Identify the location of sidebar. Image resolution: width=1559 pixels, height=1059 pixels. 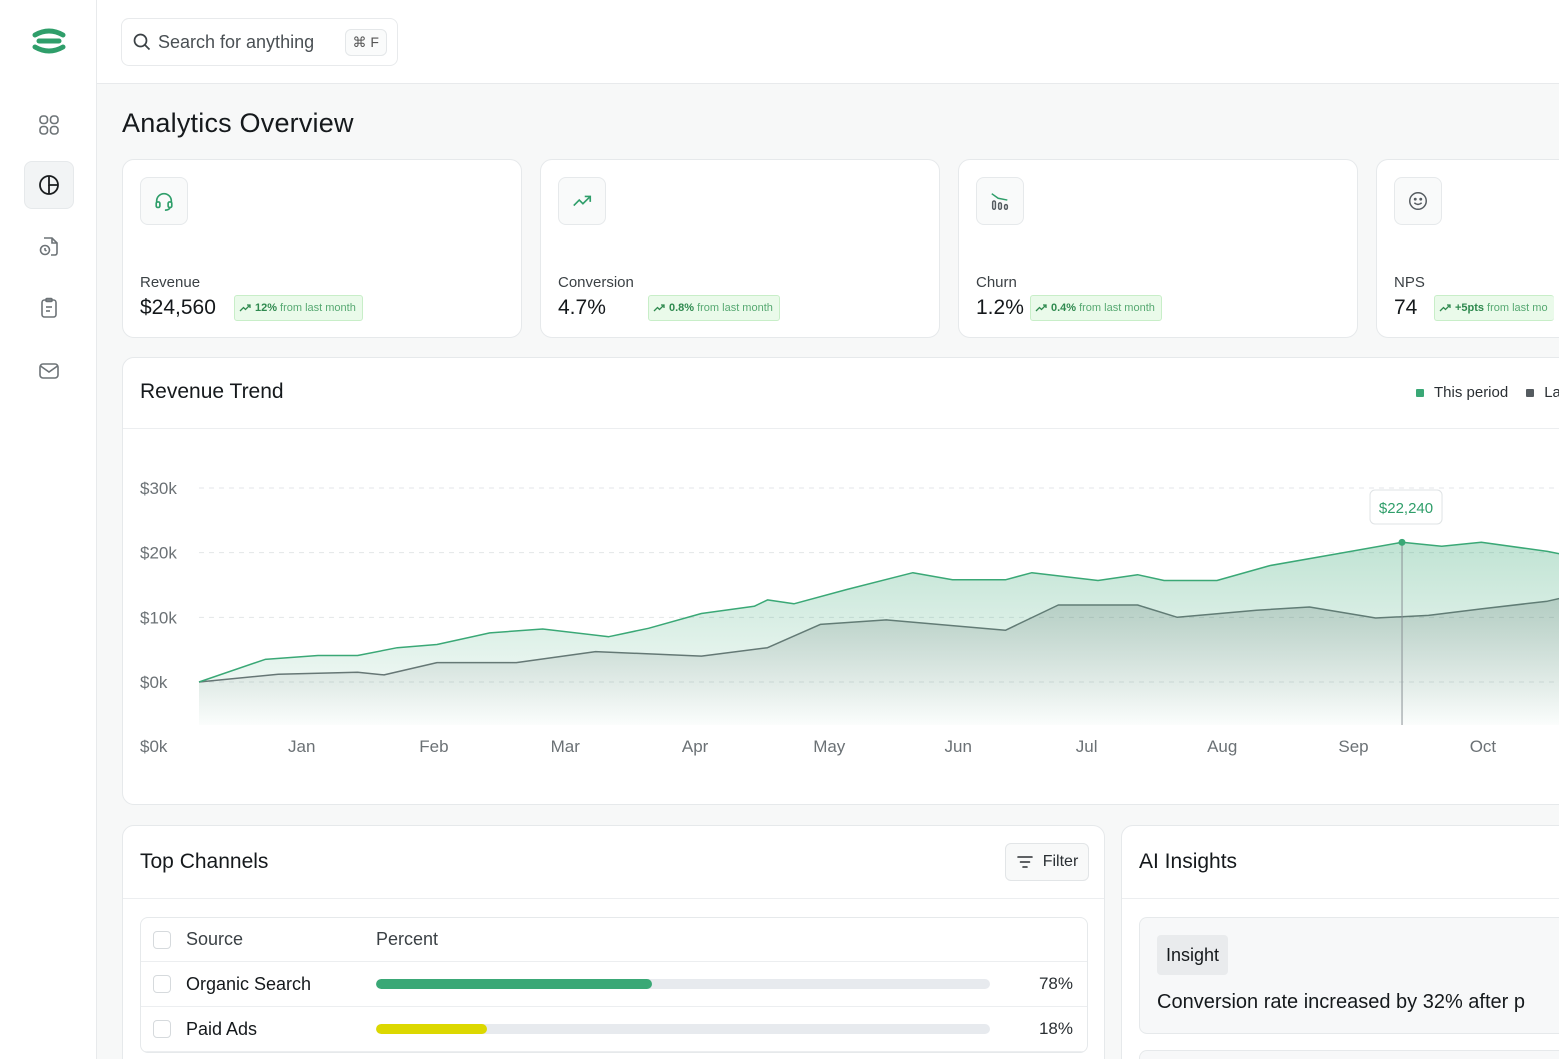
(48, 529).